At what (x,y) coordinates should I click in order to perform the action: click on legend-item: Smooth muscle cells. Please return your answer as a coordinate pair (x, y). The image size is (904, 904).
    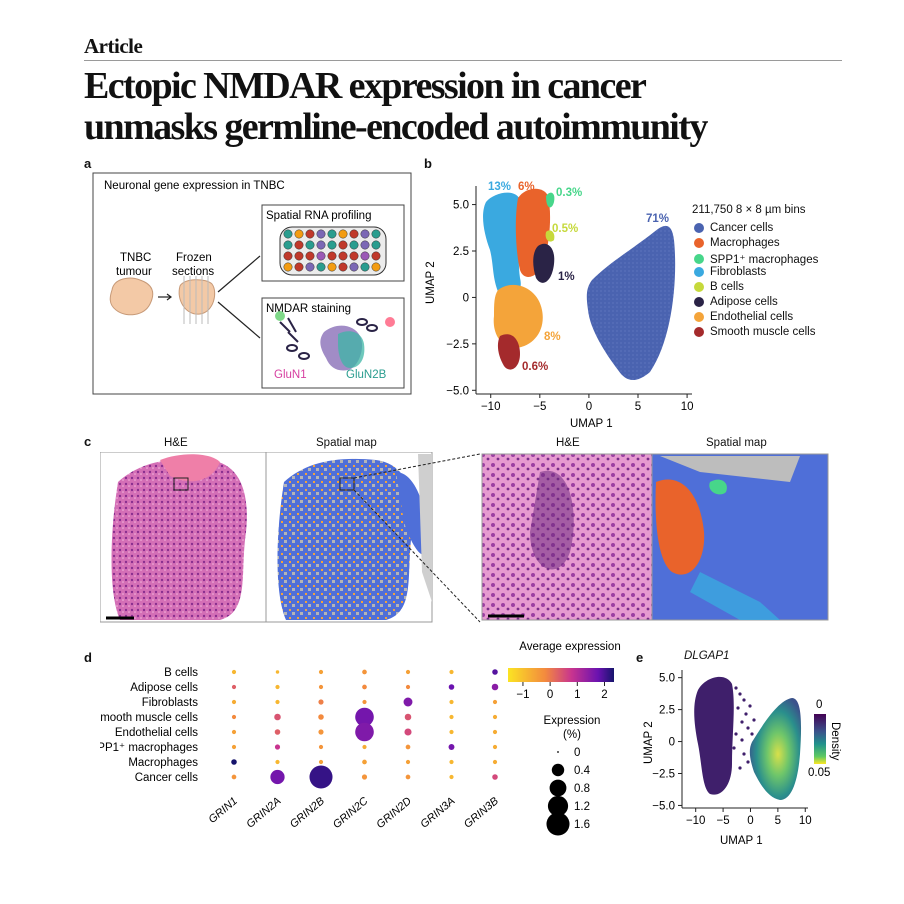
    Looking at the image, I should click on (754, 332).